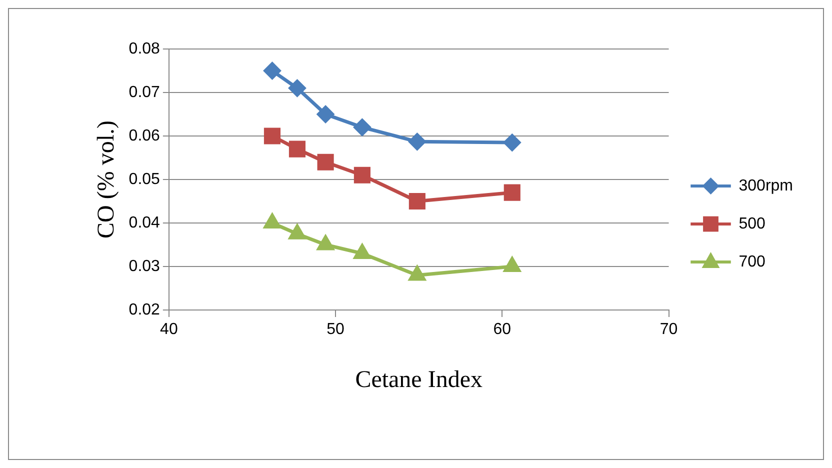  Describe the element at coordinates (144, 92) in the screenshot. I see `y-tick-label: 0.07` at that location.